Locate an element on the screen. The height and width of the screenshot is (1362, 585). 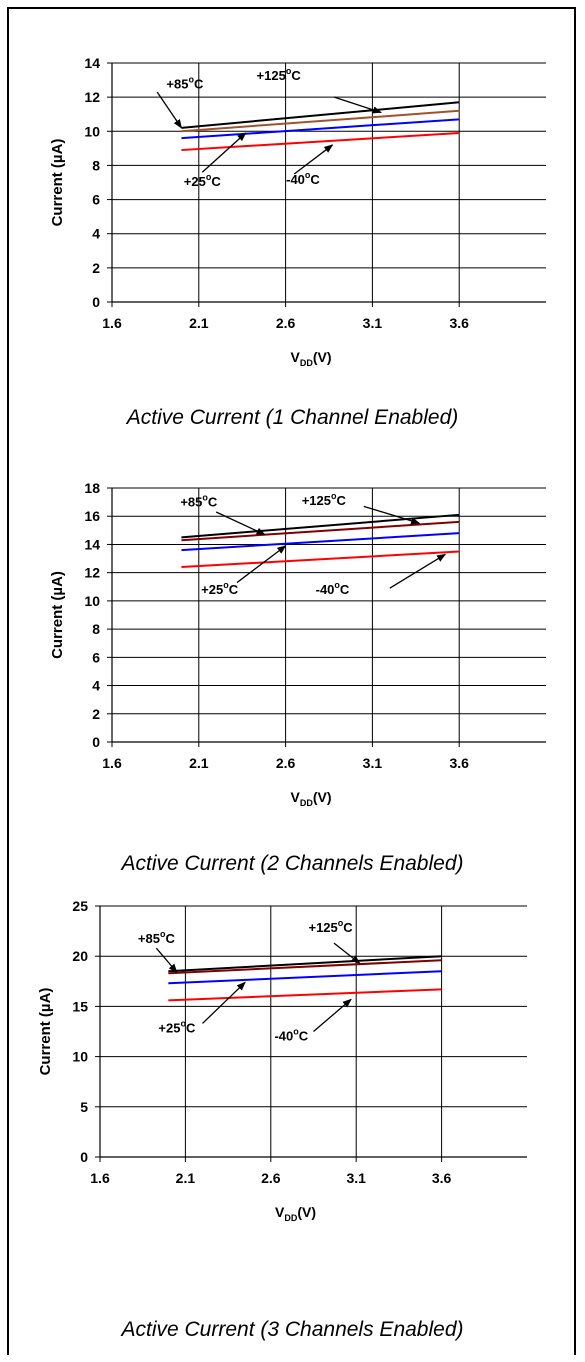
y-tick-label: 16 is located at coordinates (92, 516).